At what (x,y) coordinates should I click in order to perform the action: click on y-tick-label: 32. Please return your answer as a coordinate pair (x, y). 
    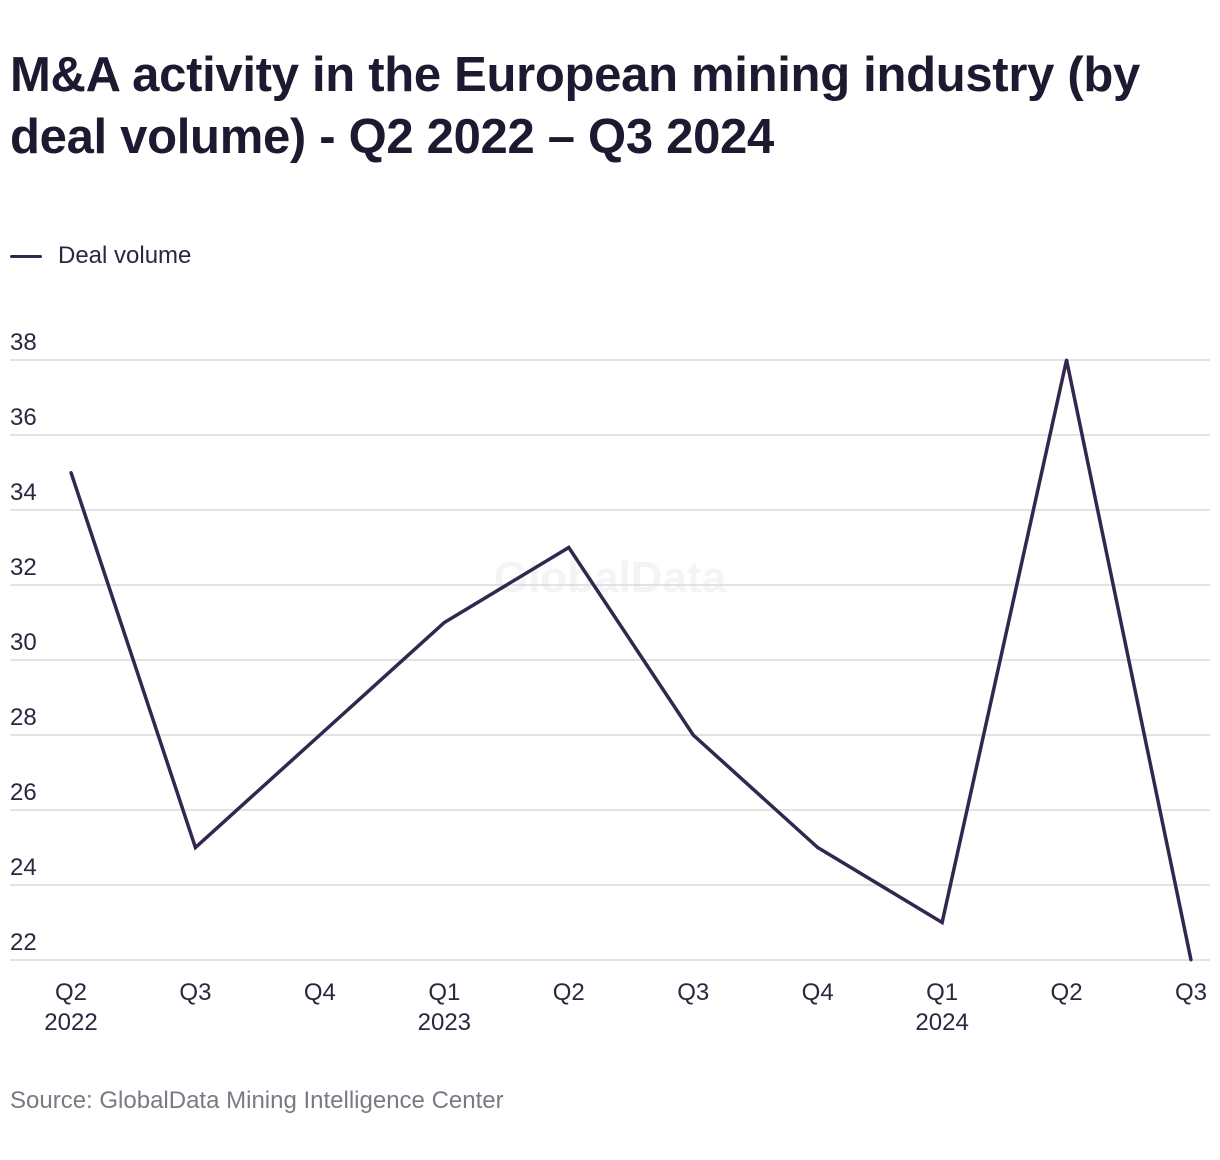
    Looking at the image, I should click on (23, 567).